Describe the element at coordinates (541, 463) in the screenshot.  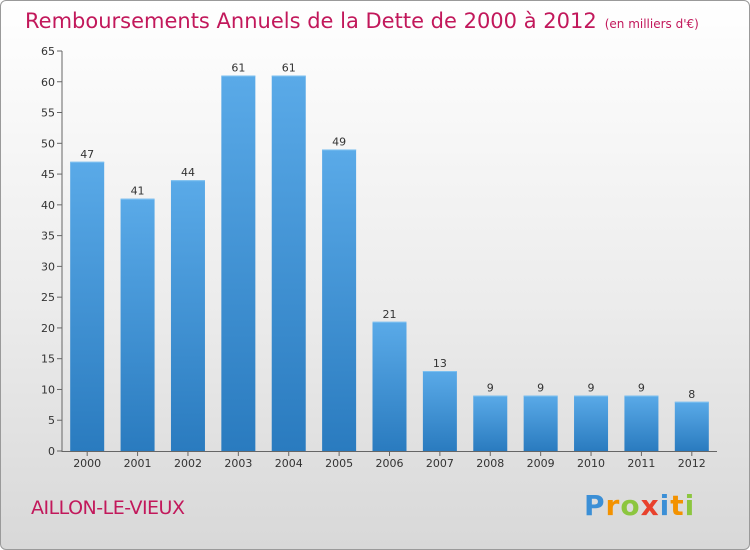
I see `x-tick-label: 2009` at that location.